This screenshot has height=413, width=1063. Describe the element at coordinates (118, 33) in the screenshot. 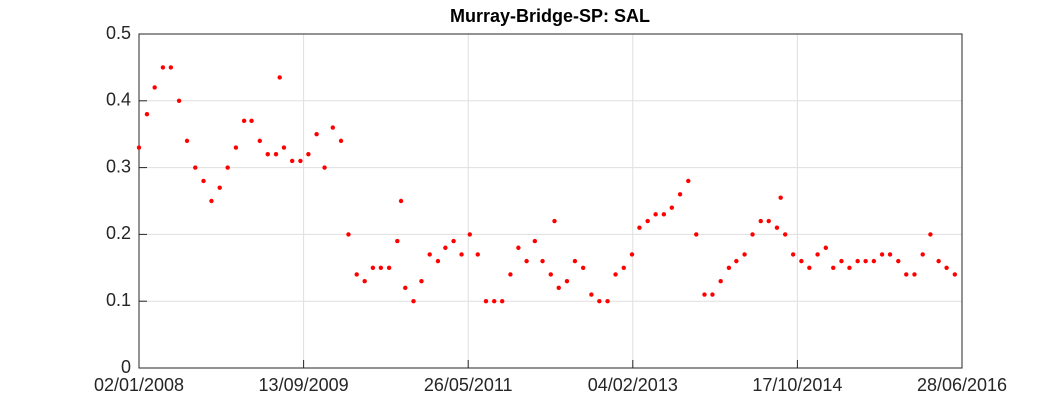

I see `y-tick-label: 0.5` at that location.